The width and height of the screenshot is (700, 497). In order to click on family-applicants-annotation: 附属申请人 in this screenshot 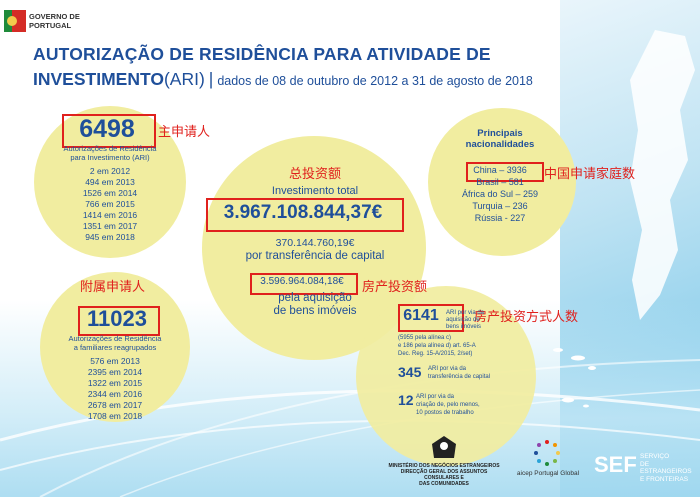, I will do `click(113, 286)`.